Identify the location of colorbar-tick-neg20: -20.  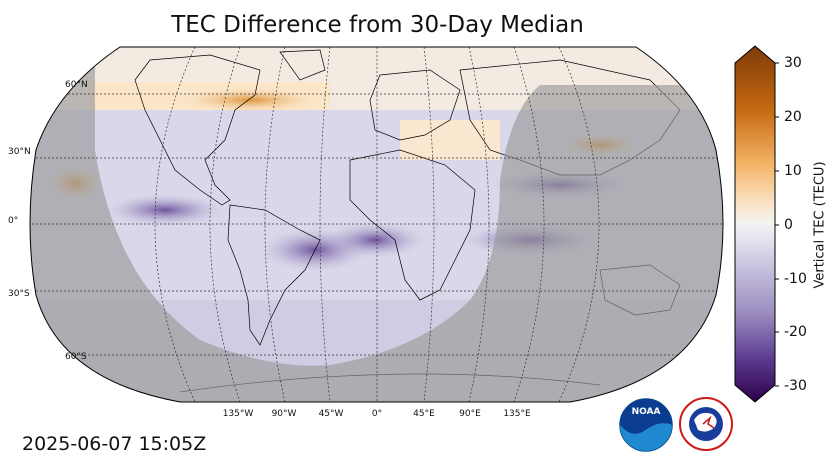
(795, 332).